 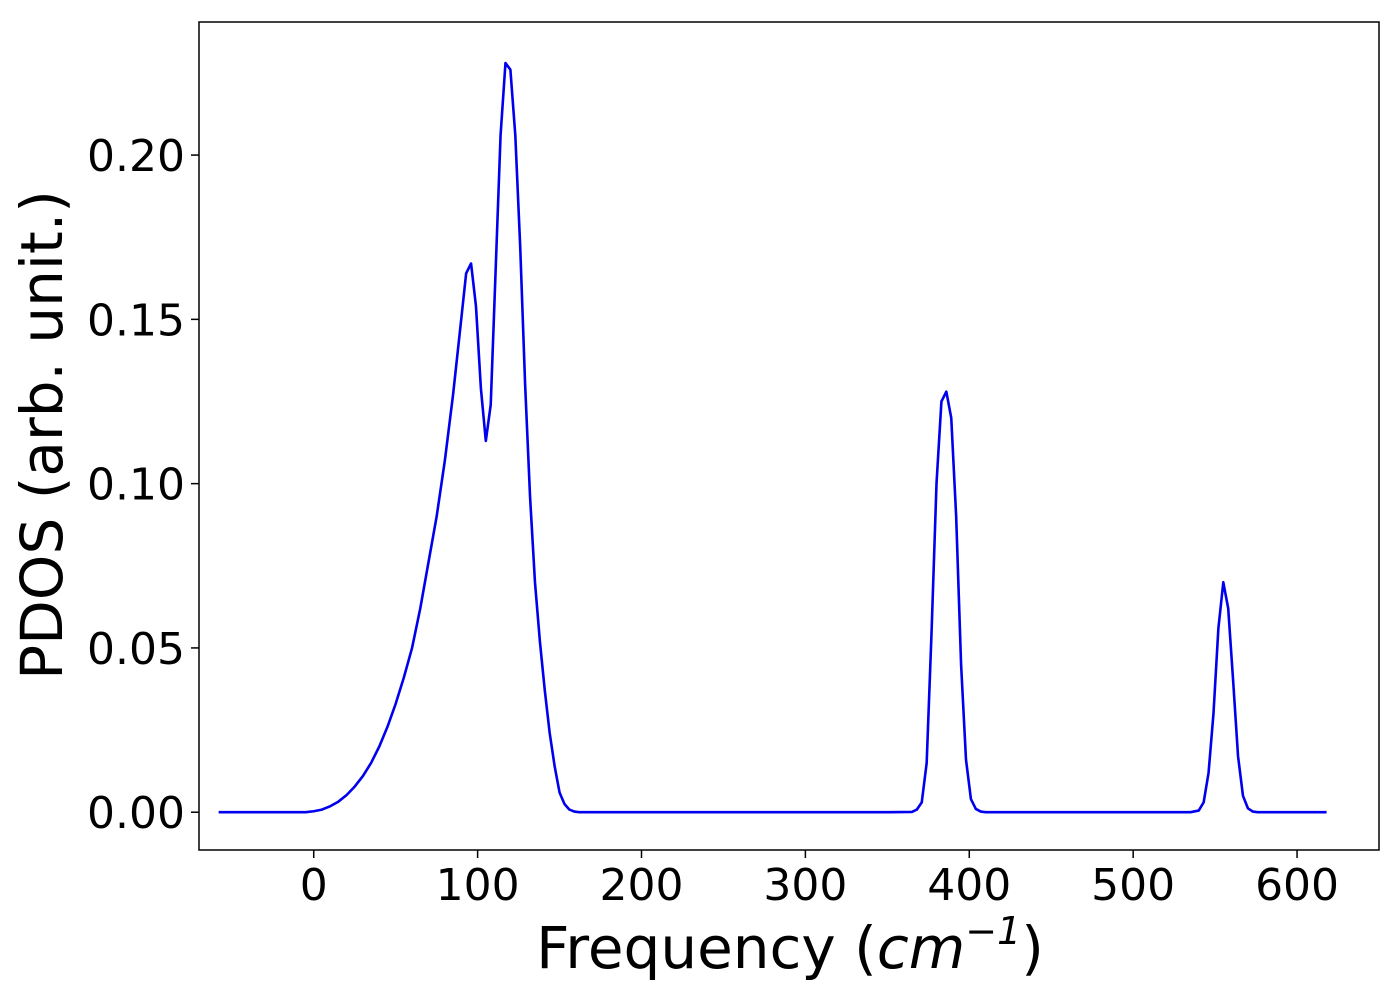 What do you see at coordinates (1297, 885) in the screenshot?
I see `x-tick-label: 600` at bounding box center [1297, 885].